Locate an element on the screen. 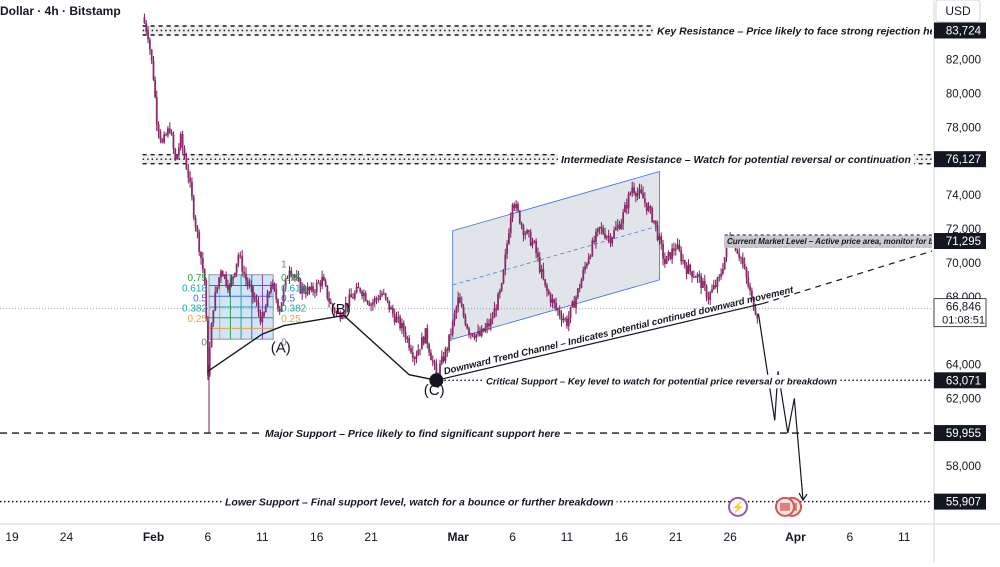 The width and height of the screenshot is (1000, 567). time-axis is located at coordinates (466, 543).